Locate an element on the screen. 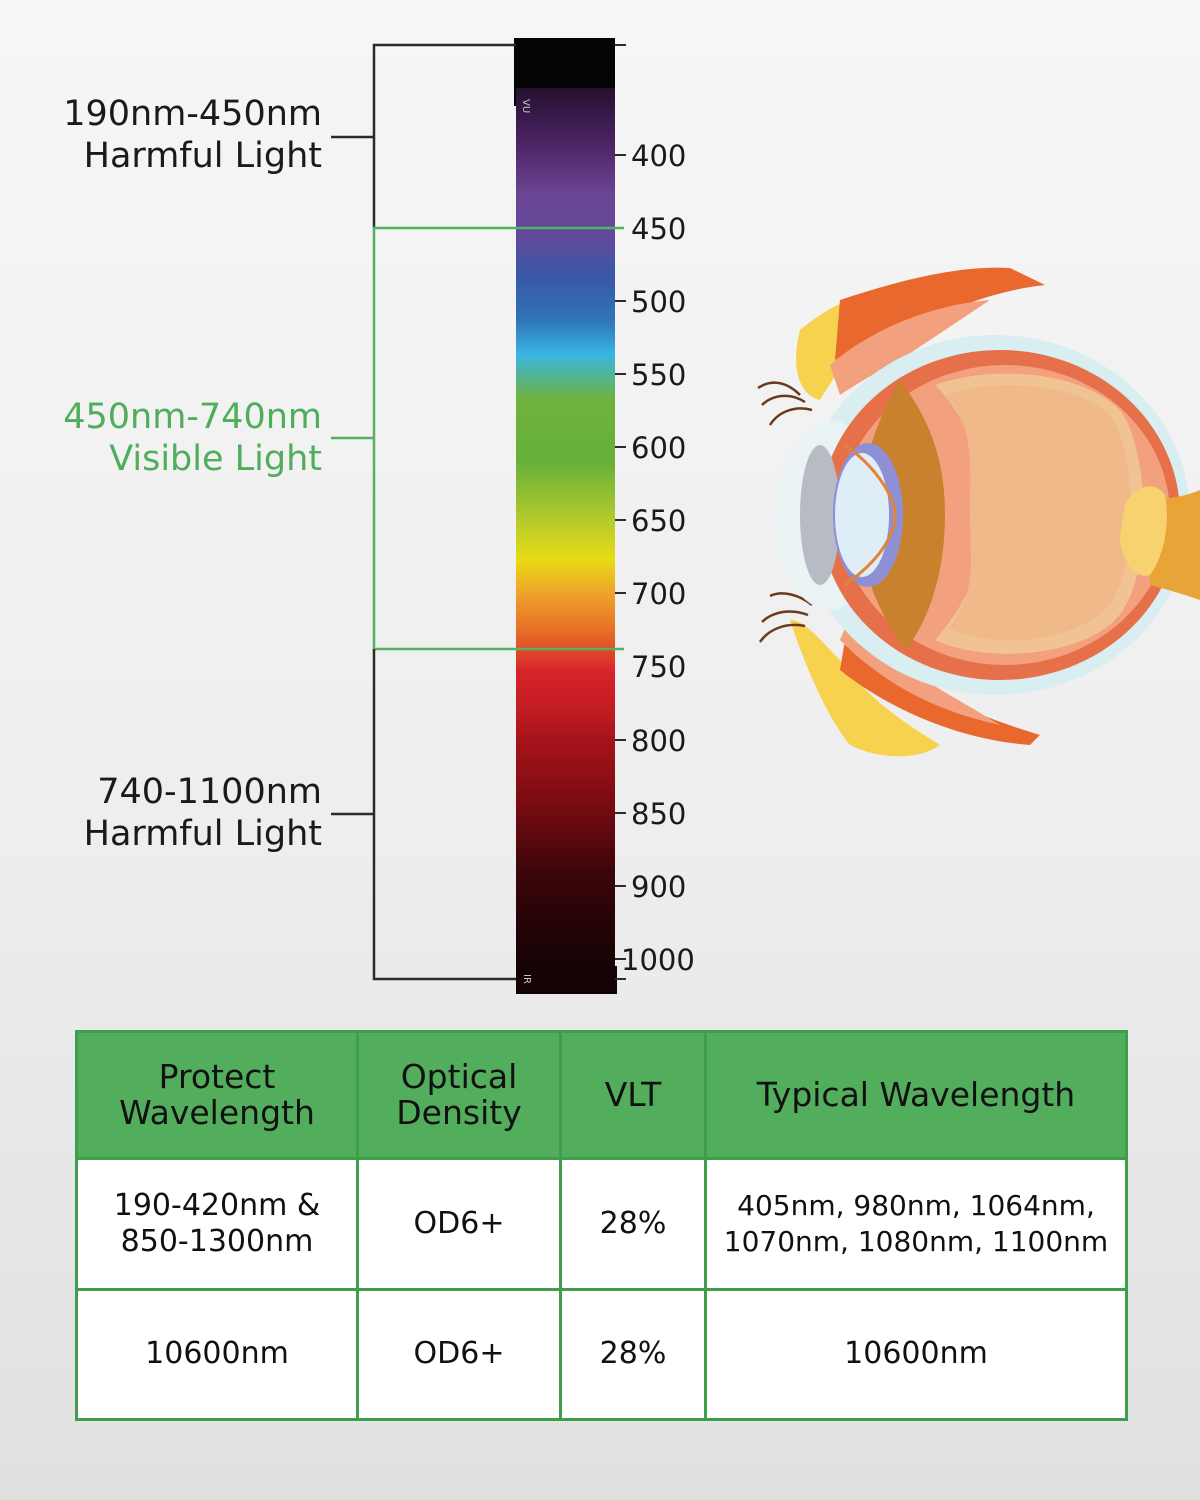 The height and width of the screenshot is (1500, 1200). bracket-ir is located at coordinates (423, 815).